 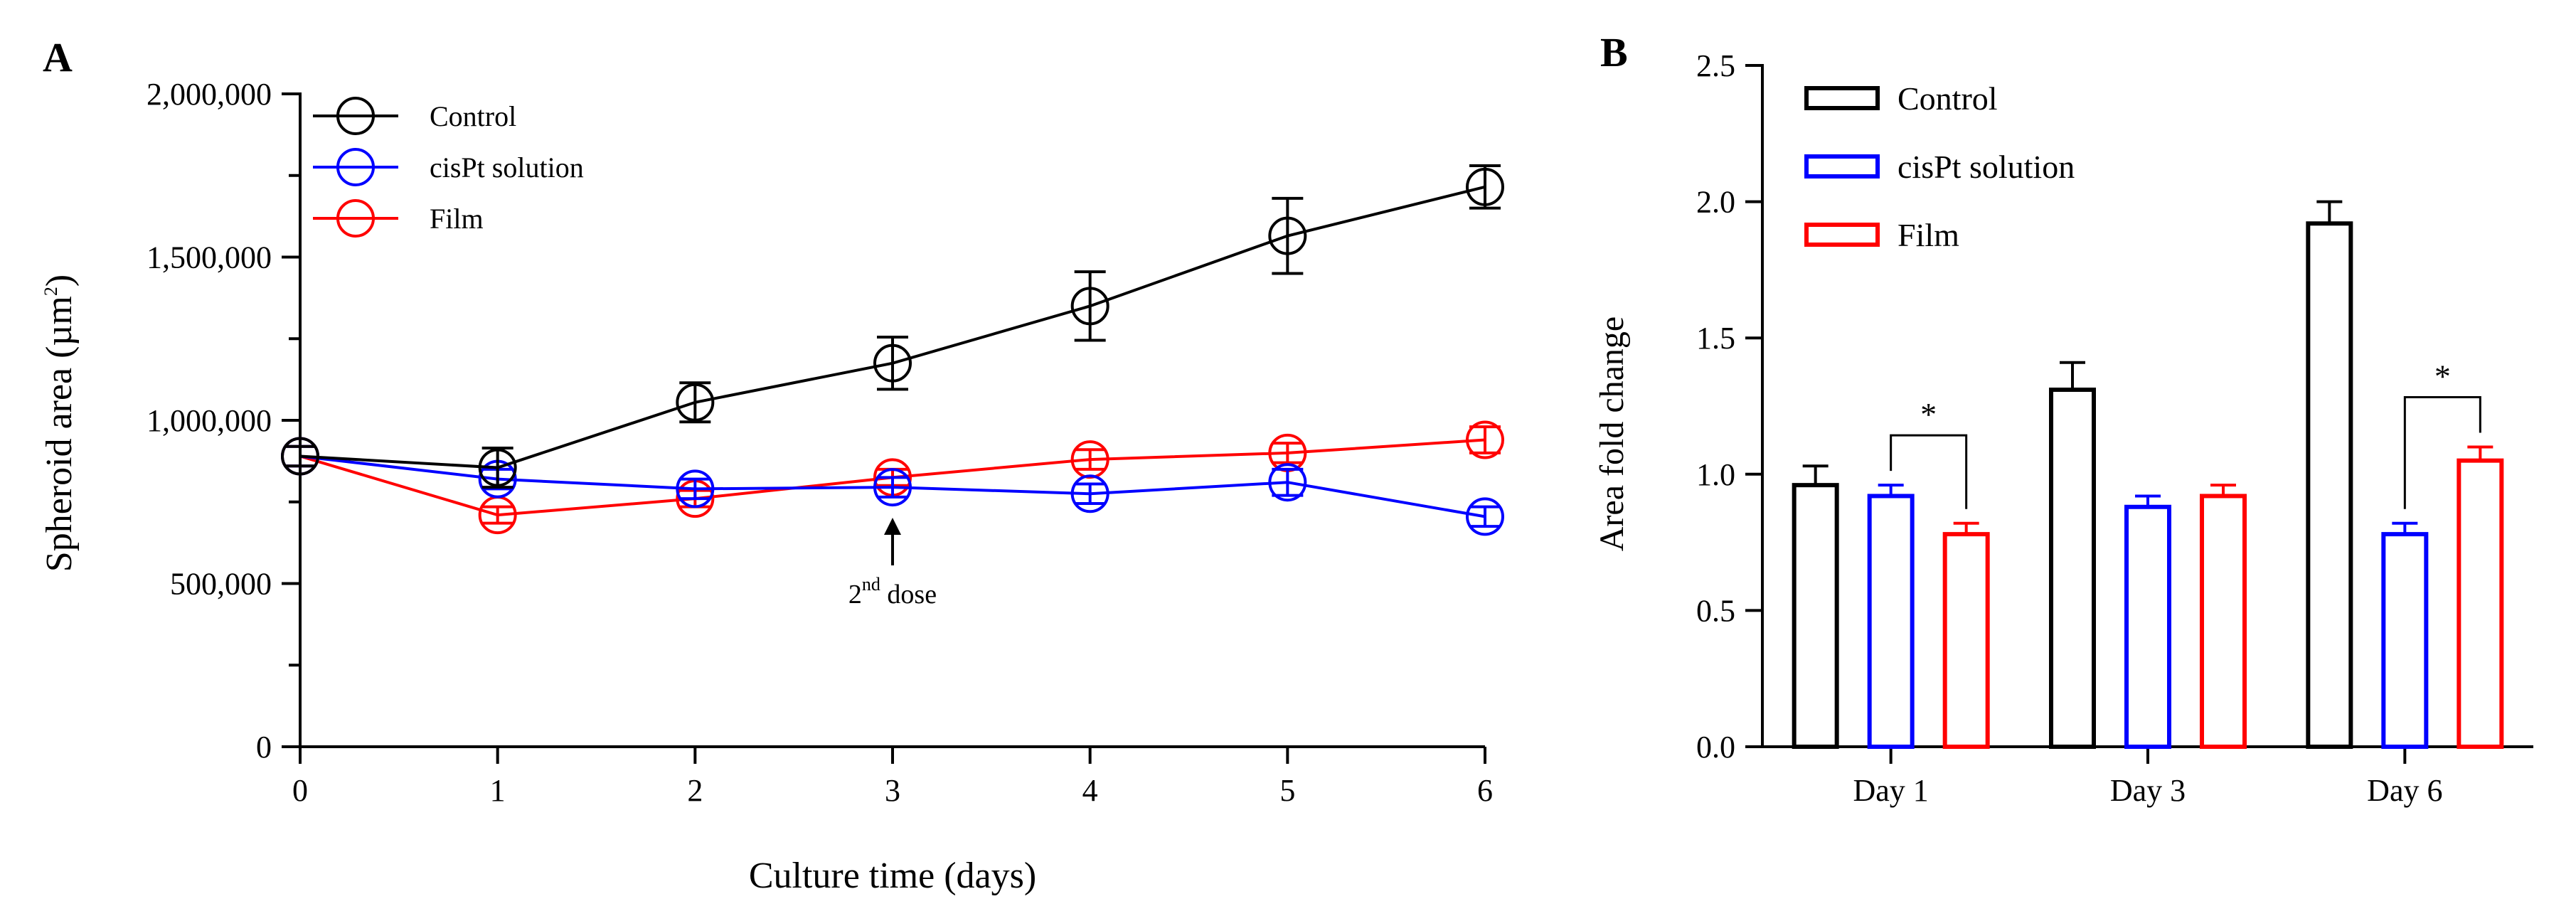 What do you see at coordinates (1090, 790) in the screenshot?
I see `panel-a-x-tick-label: 4` at bounding box center [1090, 790].